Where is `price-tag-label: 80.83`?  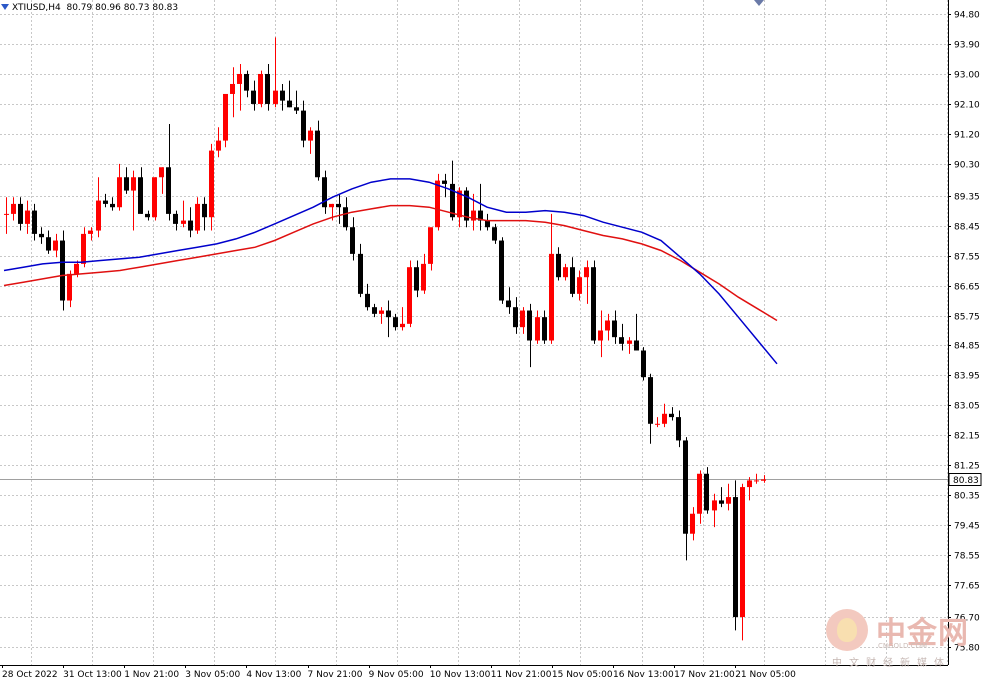
price-tag-label: 80.83 is located at coordinates (966, 481).